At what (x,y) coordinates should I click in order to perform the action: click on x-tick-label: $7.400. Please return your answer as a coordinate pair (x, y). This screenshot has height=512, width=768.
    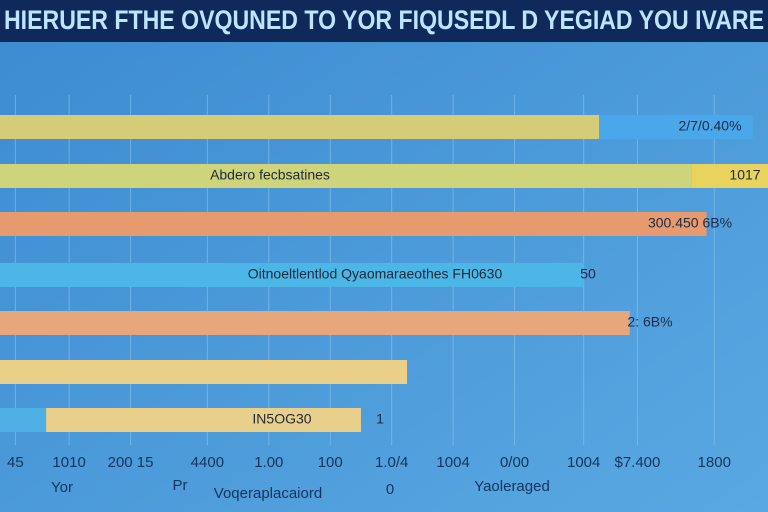
    Looking at the image, I should click on (637, 462).